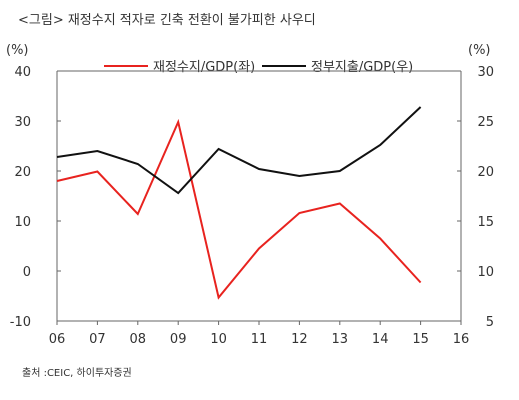 The width and height of the screenshot is (519, 400). Describe the element at coordinates (57, 339) in the screenshot. I see `x-tick-label: 06` at that location.